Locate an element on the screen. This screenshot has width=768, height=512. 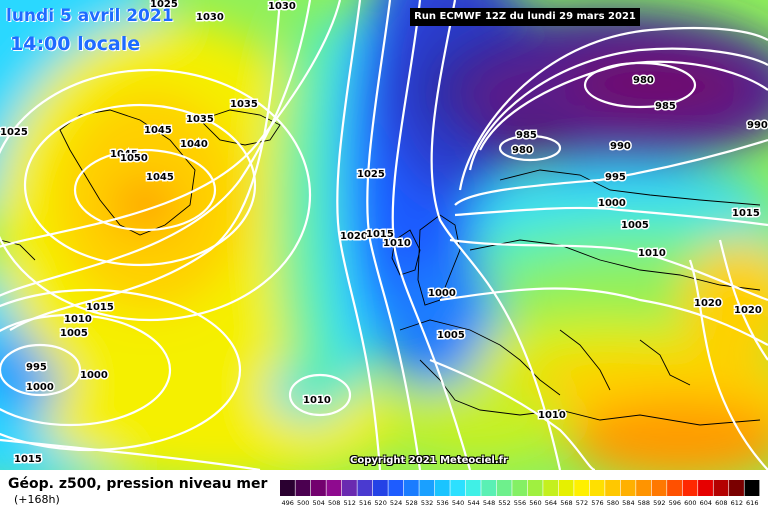
legend-value-label: 564 is located at coordinates (551, 503).